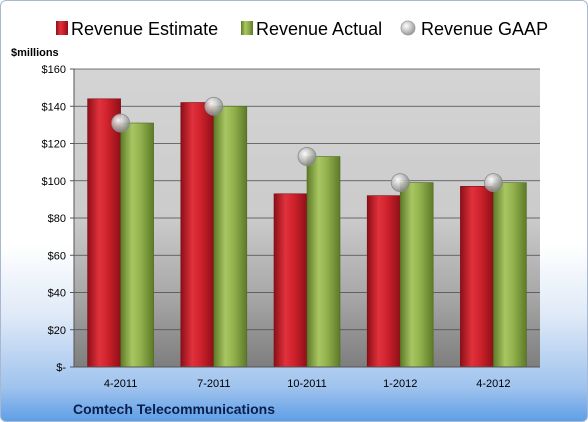 The height and width of the screenshot is (422, 588). What do you see at coordinates (62, 28) in the screenshot?
I see `legend-swatch-revenue-estimate` at bounding box center [62, 28].